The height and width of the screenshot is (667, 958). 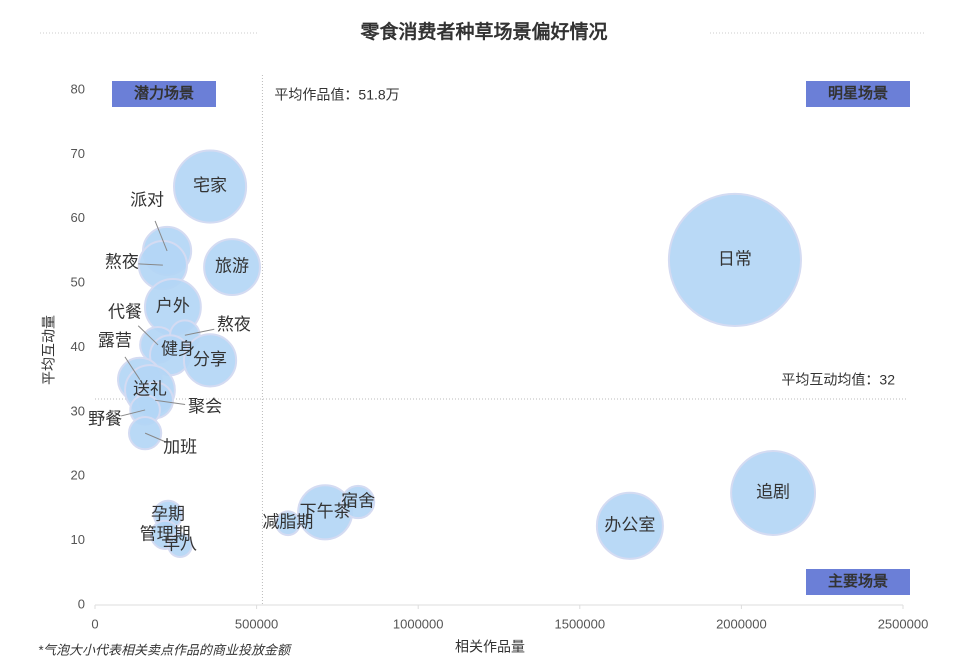 I want to click on y-tick-label: 40, so click(x=78, y=346).